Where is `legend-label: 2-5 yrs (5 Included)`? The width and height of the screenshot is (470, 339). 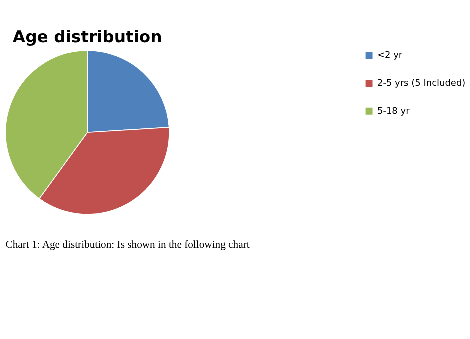
legend-label: 2-5 yrs (5 Included) is located at coordinates (421, 83).